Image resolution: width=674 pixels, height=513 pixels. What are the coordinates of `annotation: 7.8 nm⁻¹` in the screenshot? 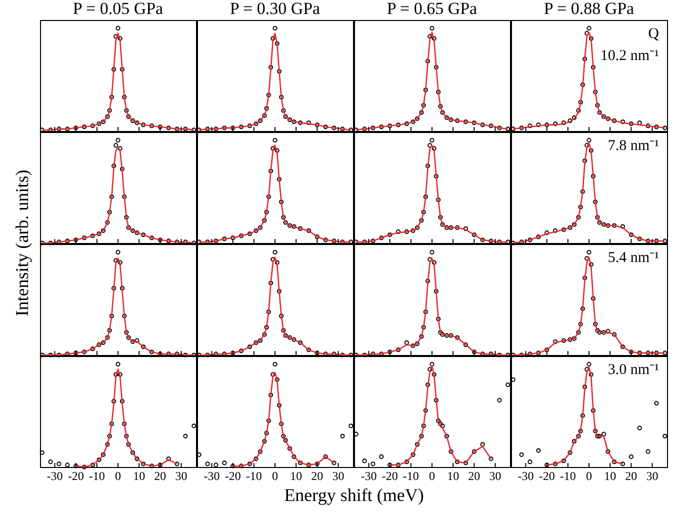 It's located at (633, 146).